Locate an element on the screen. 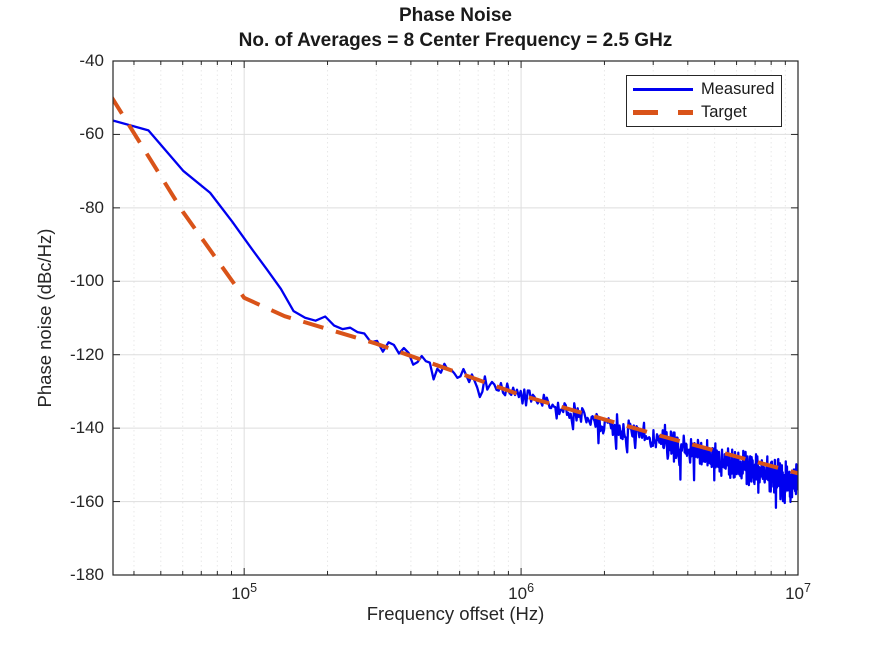  legend-item-target: Target is located at coordinates (704, 112).